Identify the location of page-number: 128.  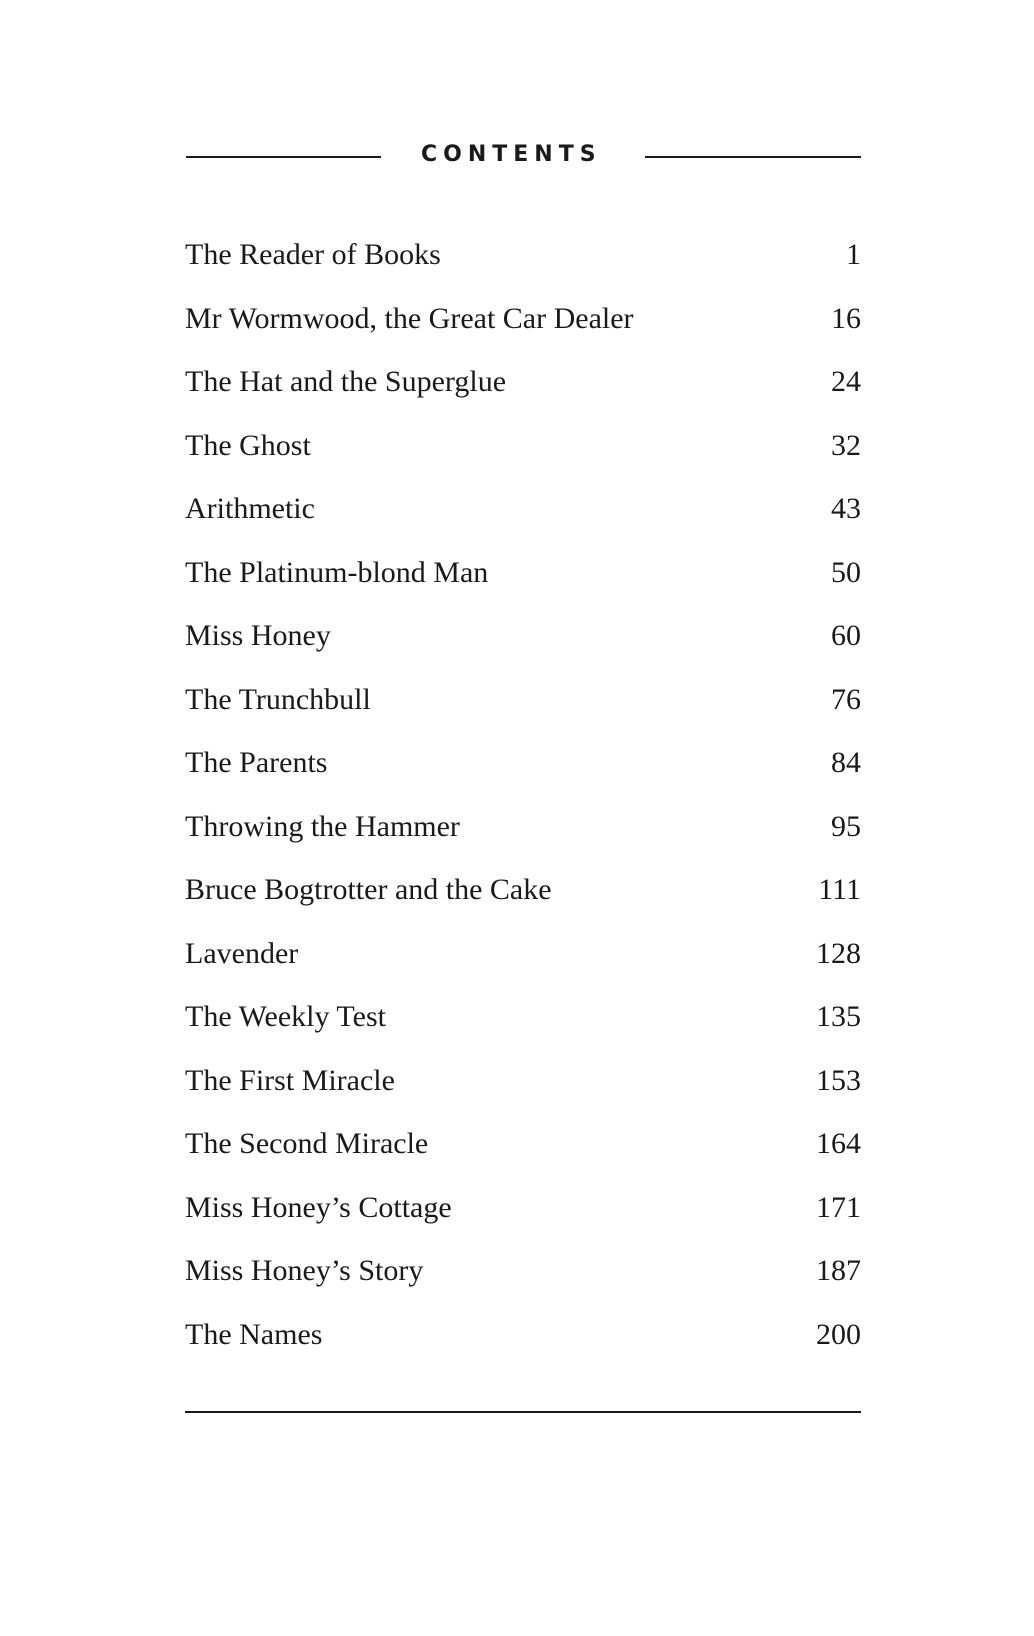
(838, 953).